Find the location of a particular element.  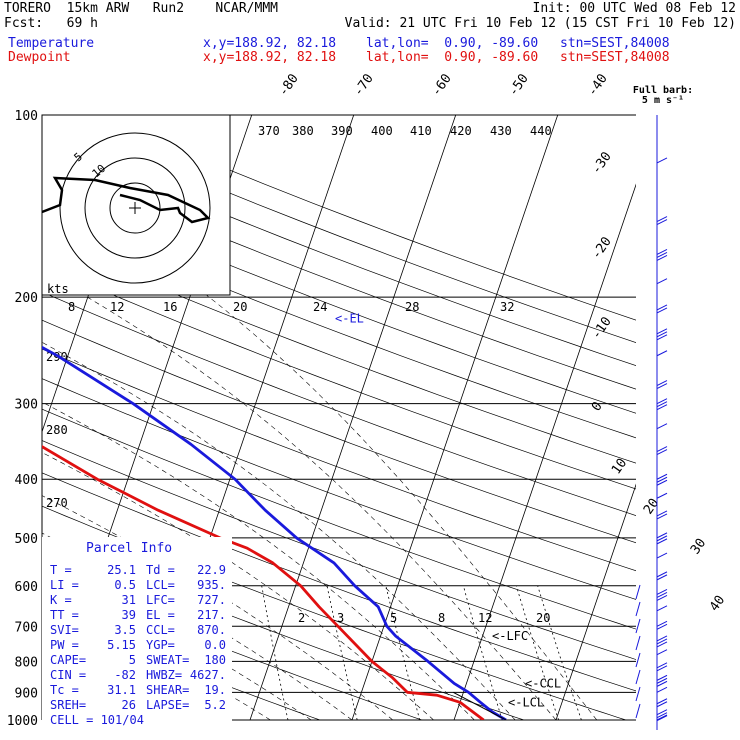

mixing-ratio-line is located at coordinates (559, 652).